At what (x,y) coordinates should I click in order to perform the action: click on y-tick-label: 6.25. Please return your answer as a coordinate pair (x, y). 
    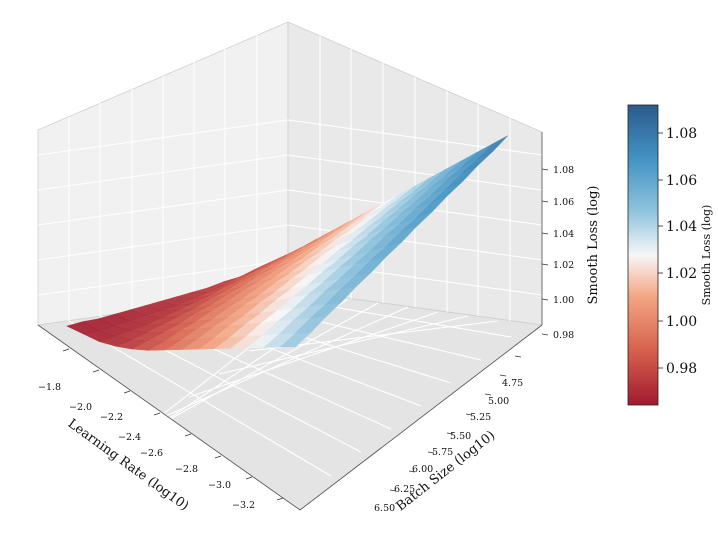
    Looking at the image, I should click on (404, 489).